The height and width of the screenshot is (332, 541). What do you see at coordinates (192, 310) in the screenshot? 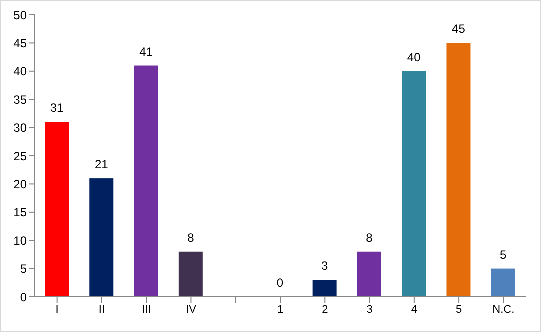
I see `x-tick-label: IV` at bounding box center [192, 310].